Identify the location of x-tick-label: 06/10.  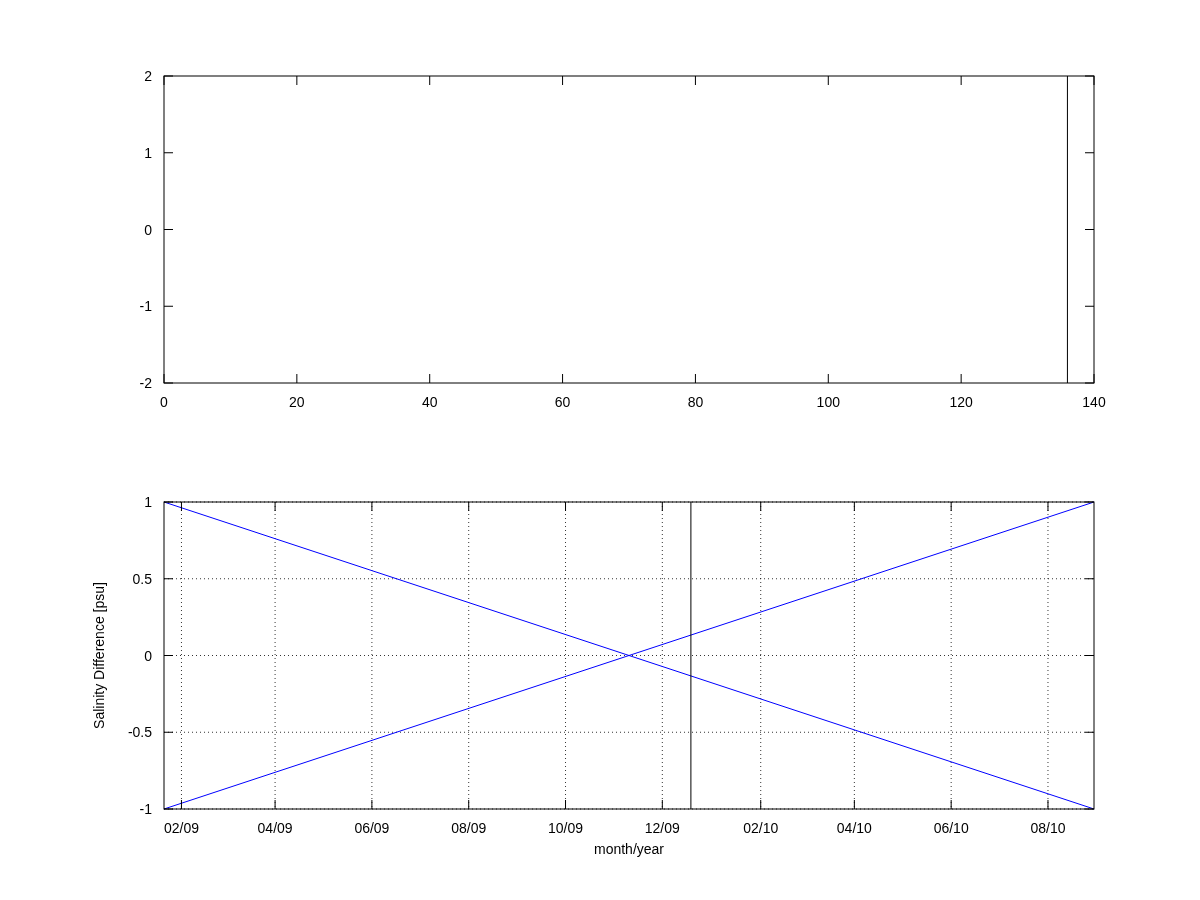
(951, 828).